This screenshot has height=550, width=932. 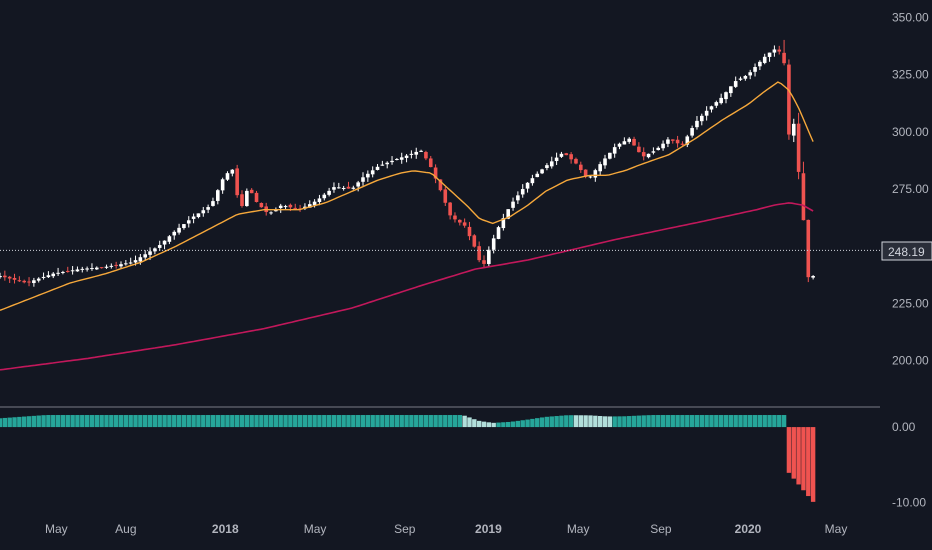 What do you see at coordinates (906, 251) in the screenshot?
I see `last-price-tag: 248.19` at bounding box center [906, 251].